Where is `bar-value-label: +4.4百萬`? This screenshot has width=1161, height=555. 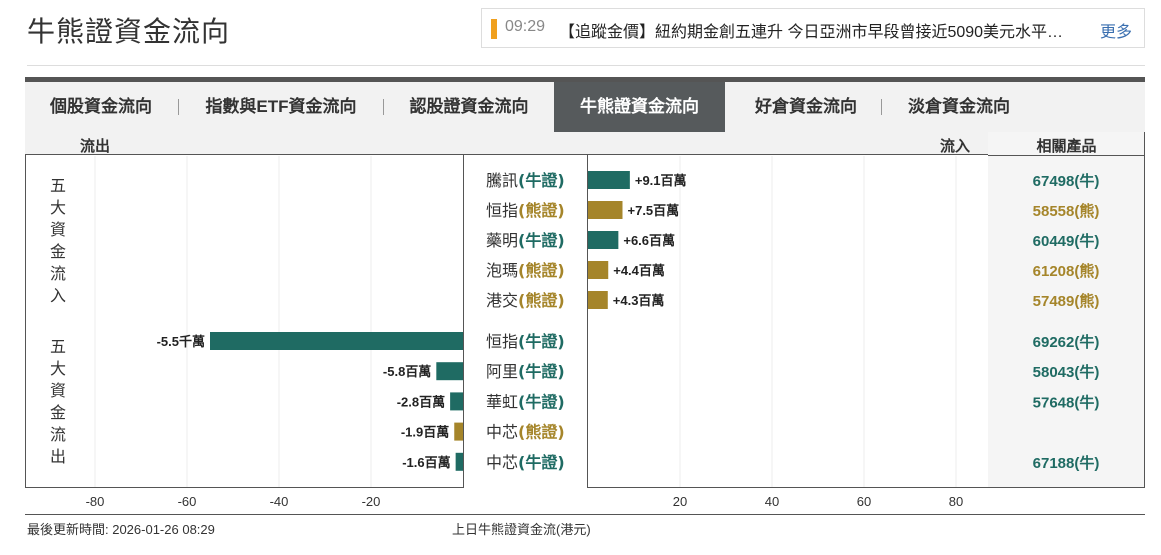 bar-value-label: +4.4百萬 is located at coordinates (639, 270).